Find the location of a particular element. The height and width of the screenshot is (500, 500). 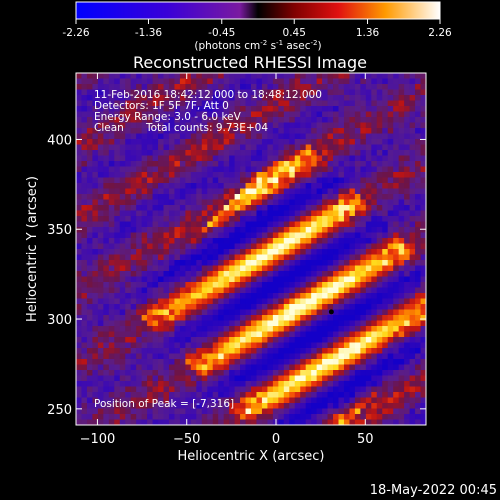

x-axis-label: Heliocentric X (arcsec) is located at coordinates (251, 456).